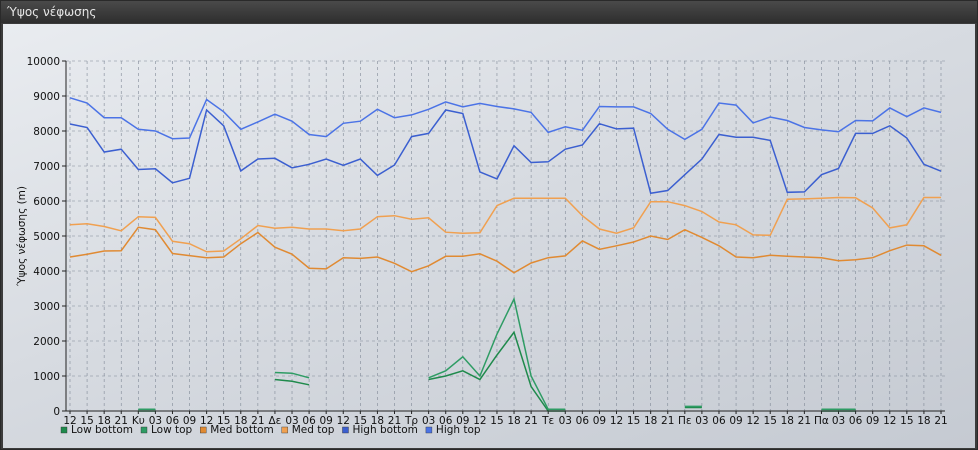 This screenshot has width=978, height=450. What do you see at coordinates (46, 342) in the screenshot?
I see `y-tick-label: 2000` at bounding box center [46, 342].